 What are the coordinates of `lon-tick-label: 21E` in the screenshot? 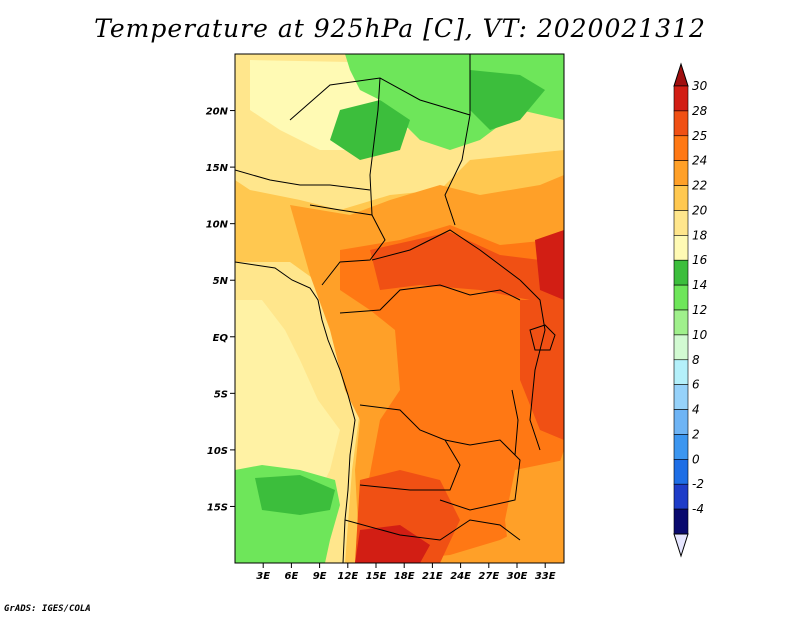 It's located at (432, 576).